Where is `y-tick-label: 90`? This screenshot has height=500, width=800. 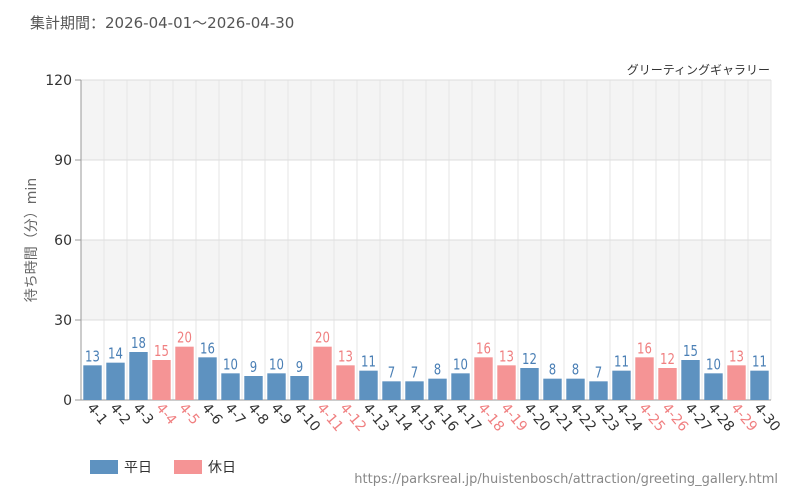
y-tick-label: 90 is located at coordinates (63, 161).